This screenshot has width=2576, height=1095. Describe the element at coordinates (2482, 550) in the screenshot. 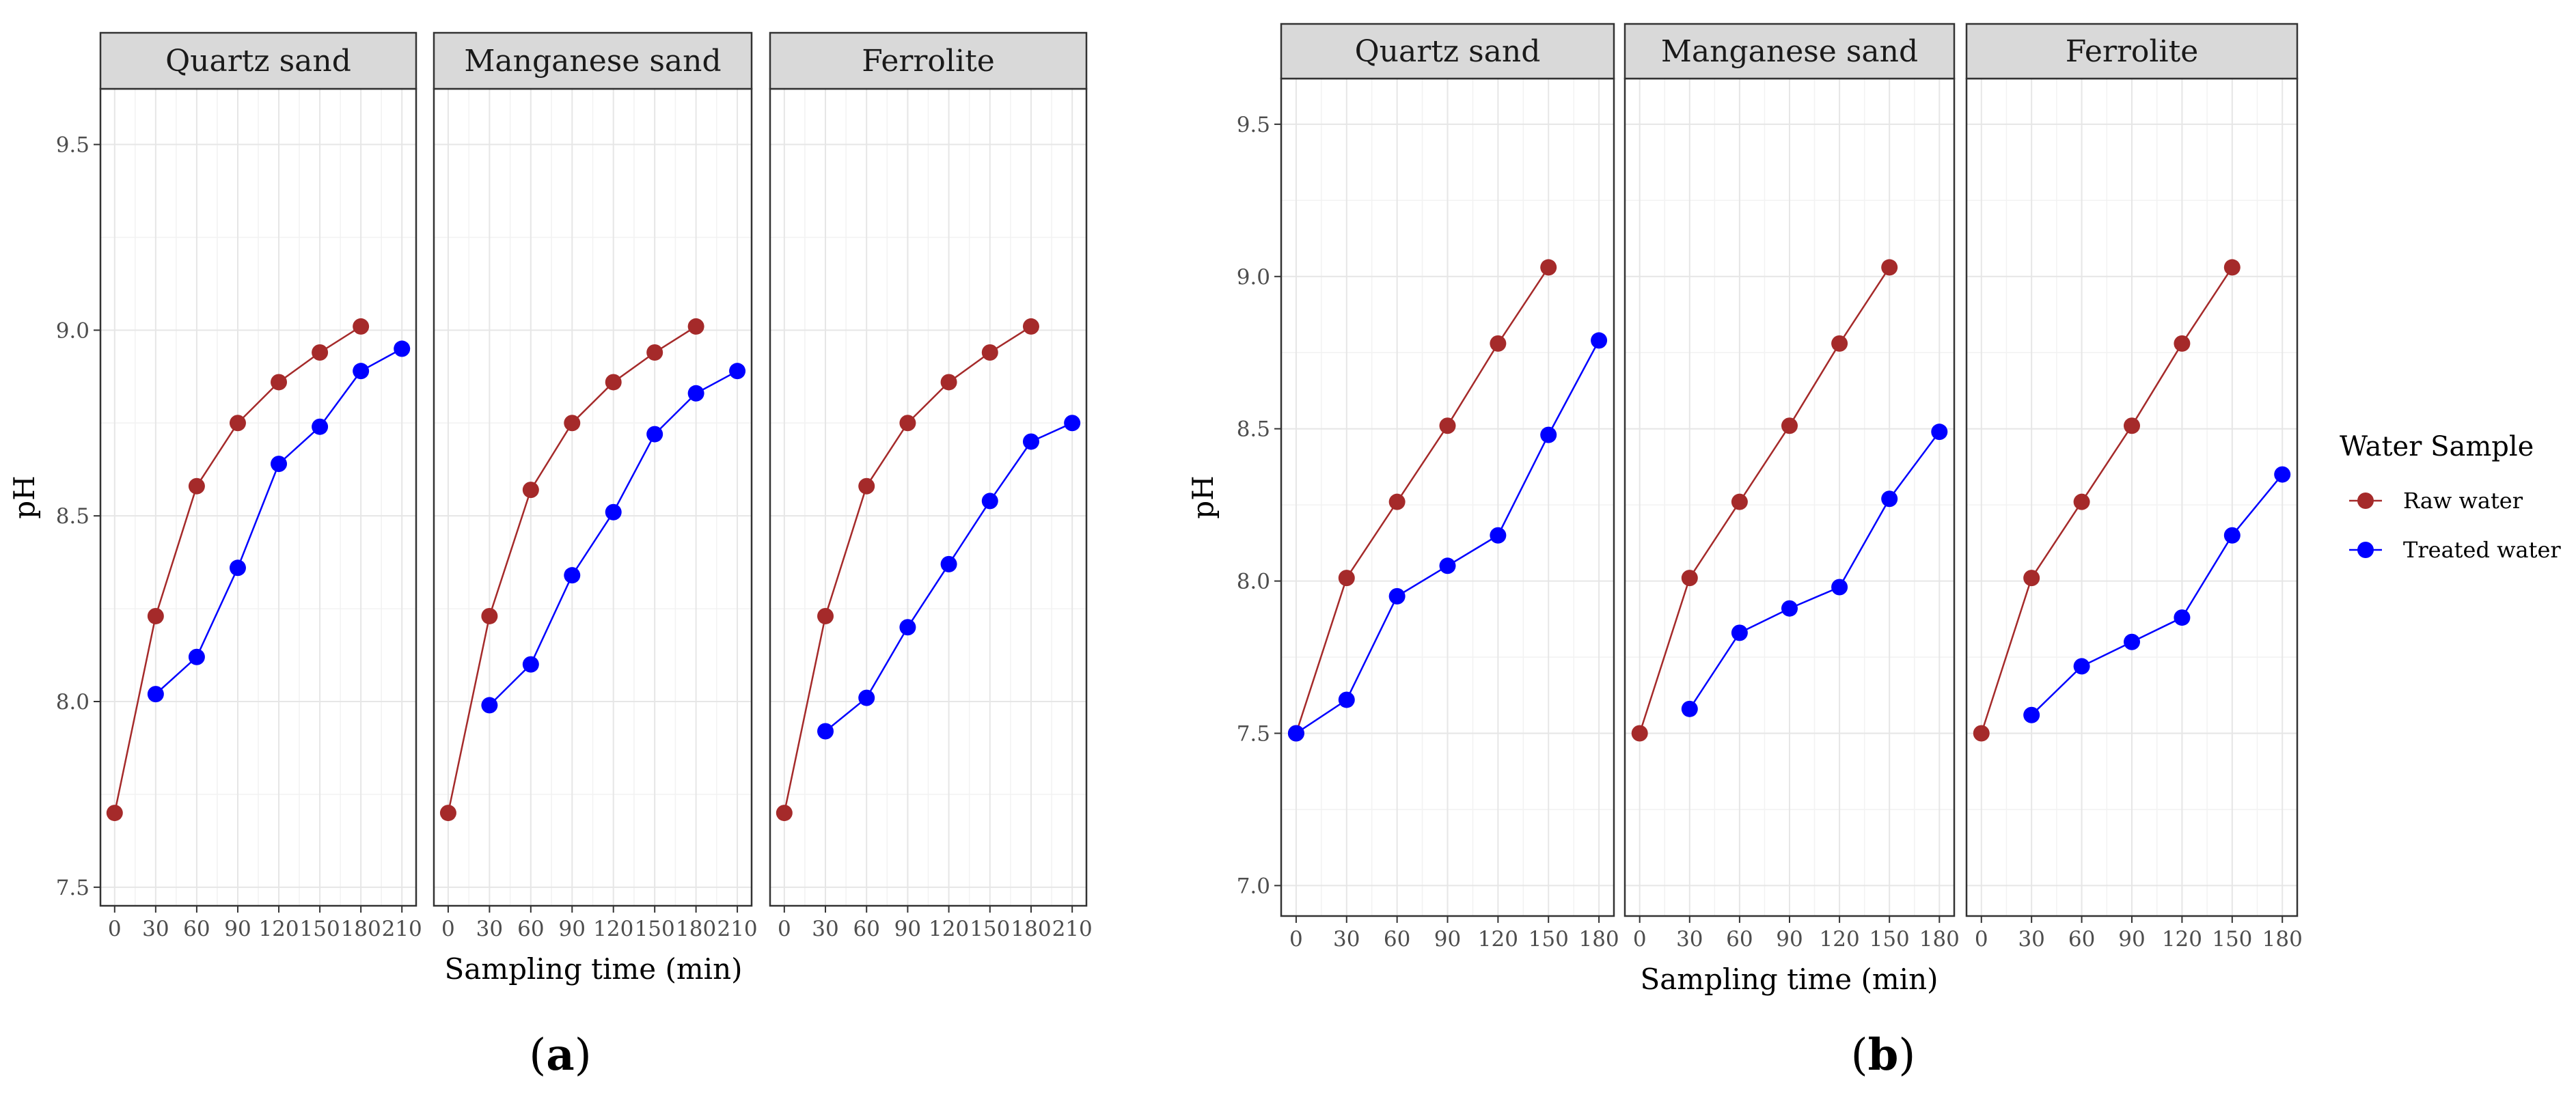

I see `legend-label: Treated water` at that location.